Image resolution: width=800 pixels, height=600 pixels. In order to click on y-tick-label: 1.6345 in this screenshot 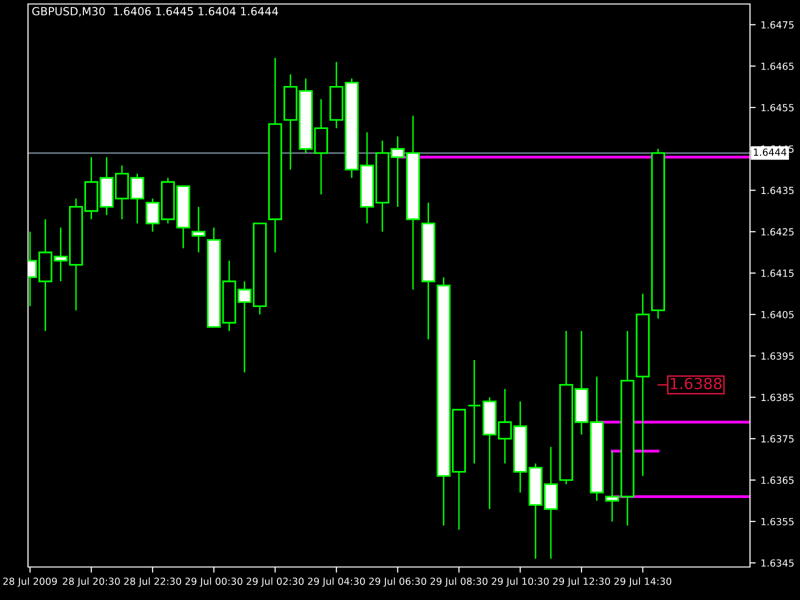, I will do `click(777, 563)`.